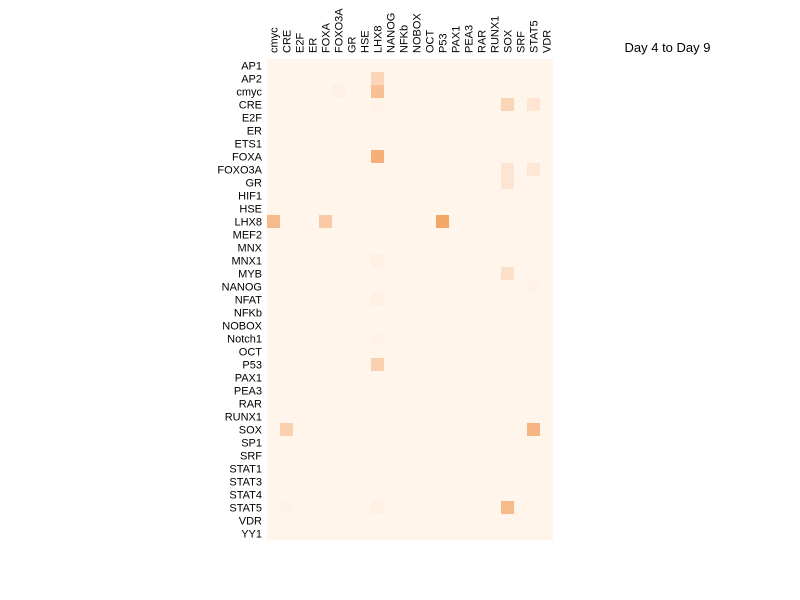 The width and height of the screenshot is (800, 600). Describe the element at coordinates (353, 44) in the screenshot. I see `column-label: GR` at that location.